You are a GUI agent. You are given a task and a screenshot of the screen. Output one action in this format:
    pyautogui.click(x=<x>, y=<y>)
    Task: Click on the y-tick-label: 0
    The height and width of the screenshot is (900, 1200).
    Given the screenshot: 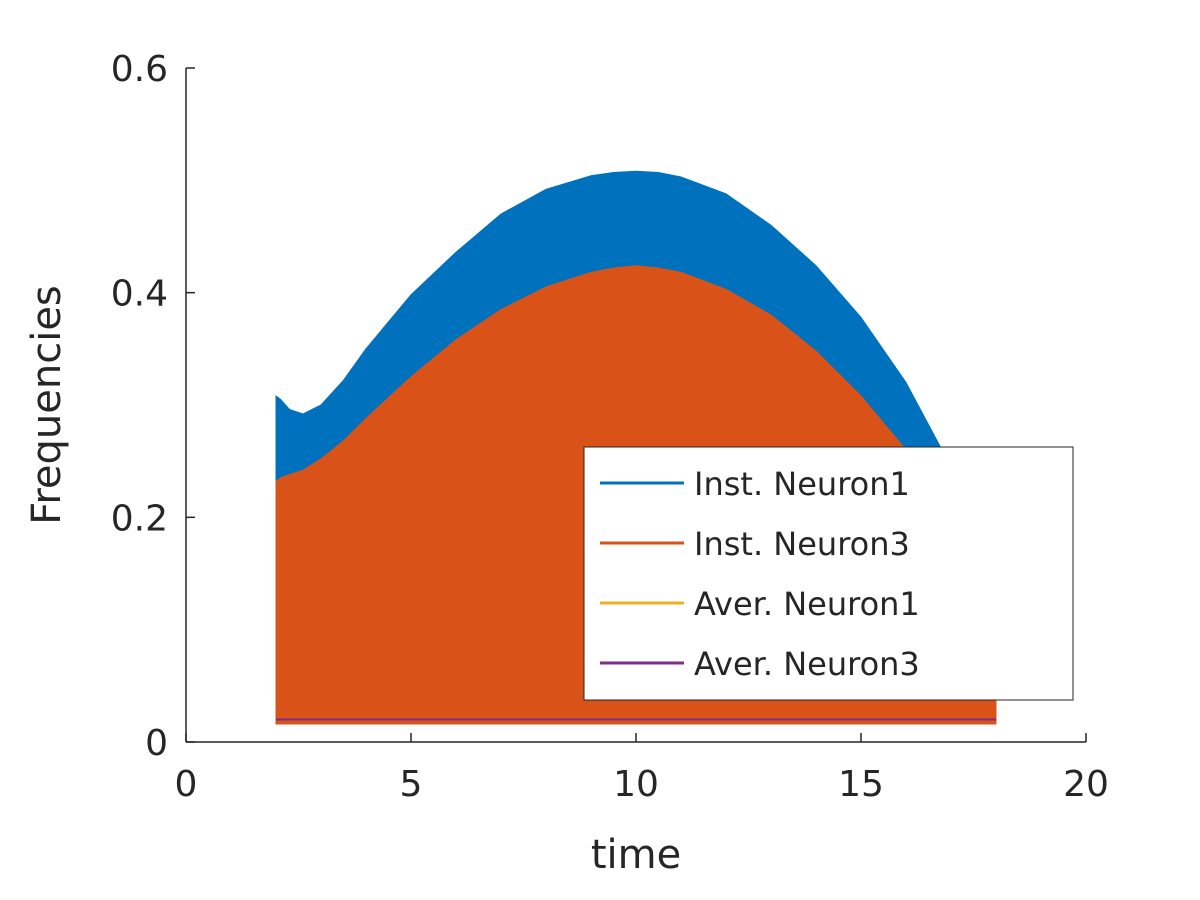 What is the action you would take?
    pyautogui.click(x=156, y=743)
    